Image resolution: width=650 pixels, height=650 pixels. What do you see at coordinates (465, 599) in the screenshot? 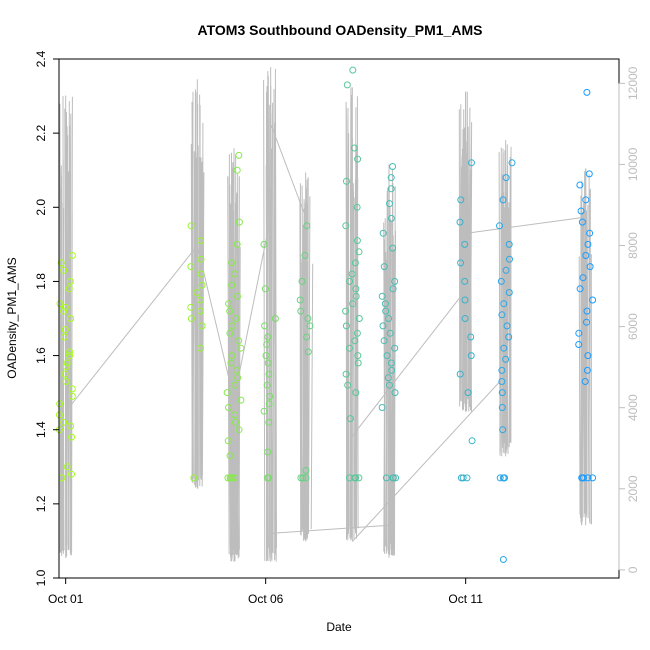
I see `x-tick-label-2: Oct 11` at bounding box center [465, 599].